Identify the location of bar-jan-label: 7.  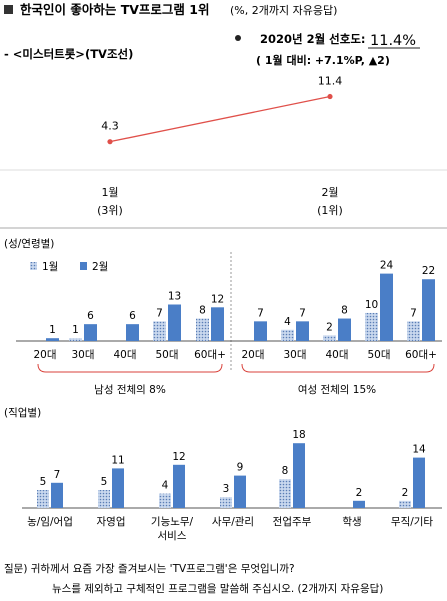
(413, 313).